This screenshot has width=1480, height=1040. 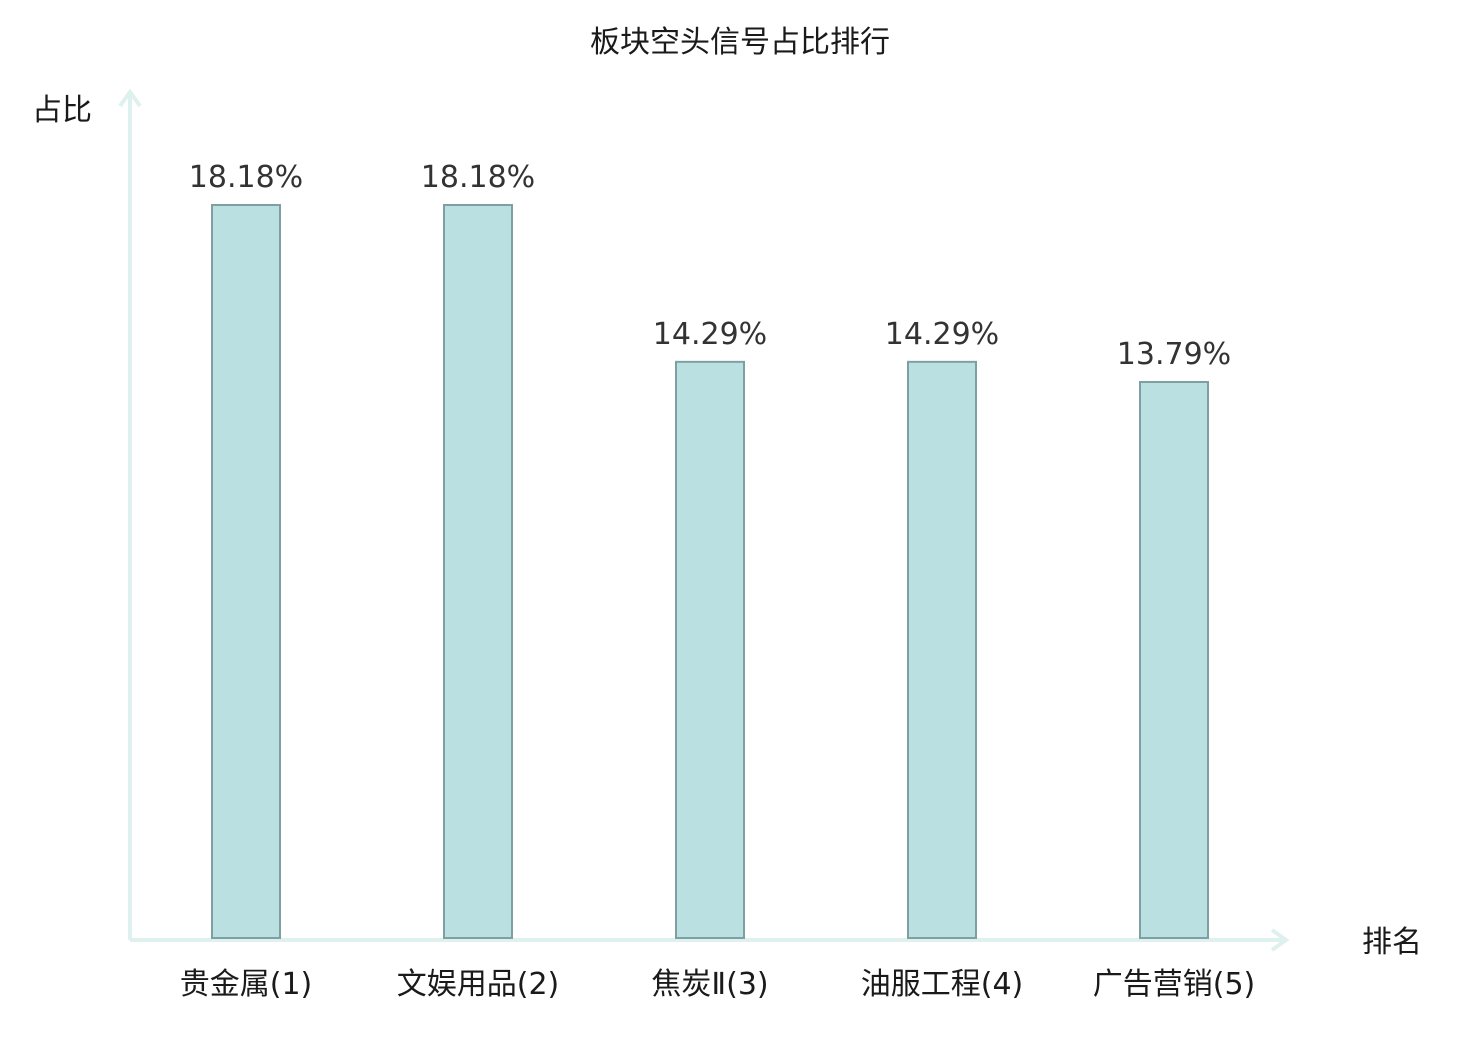 I want to click on category-label-4: 油服工程(4), so click(x=942, y=984).